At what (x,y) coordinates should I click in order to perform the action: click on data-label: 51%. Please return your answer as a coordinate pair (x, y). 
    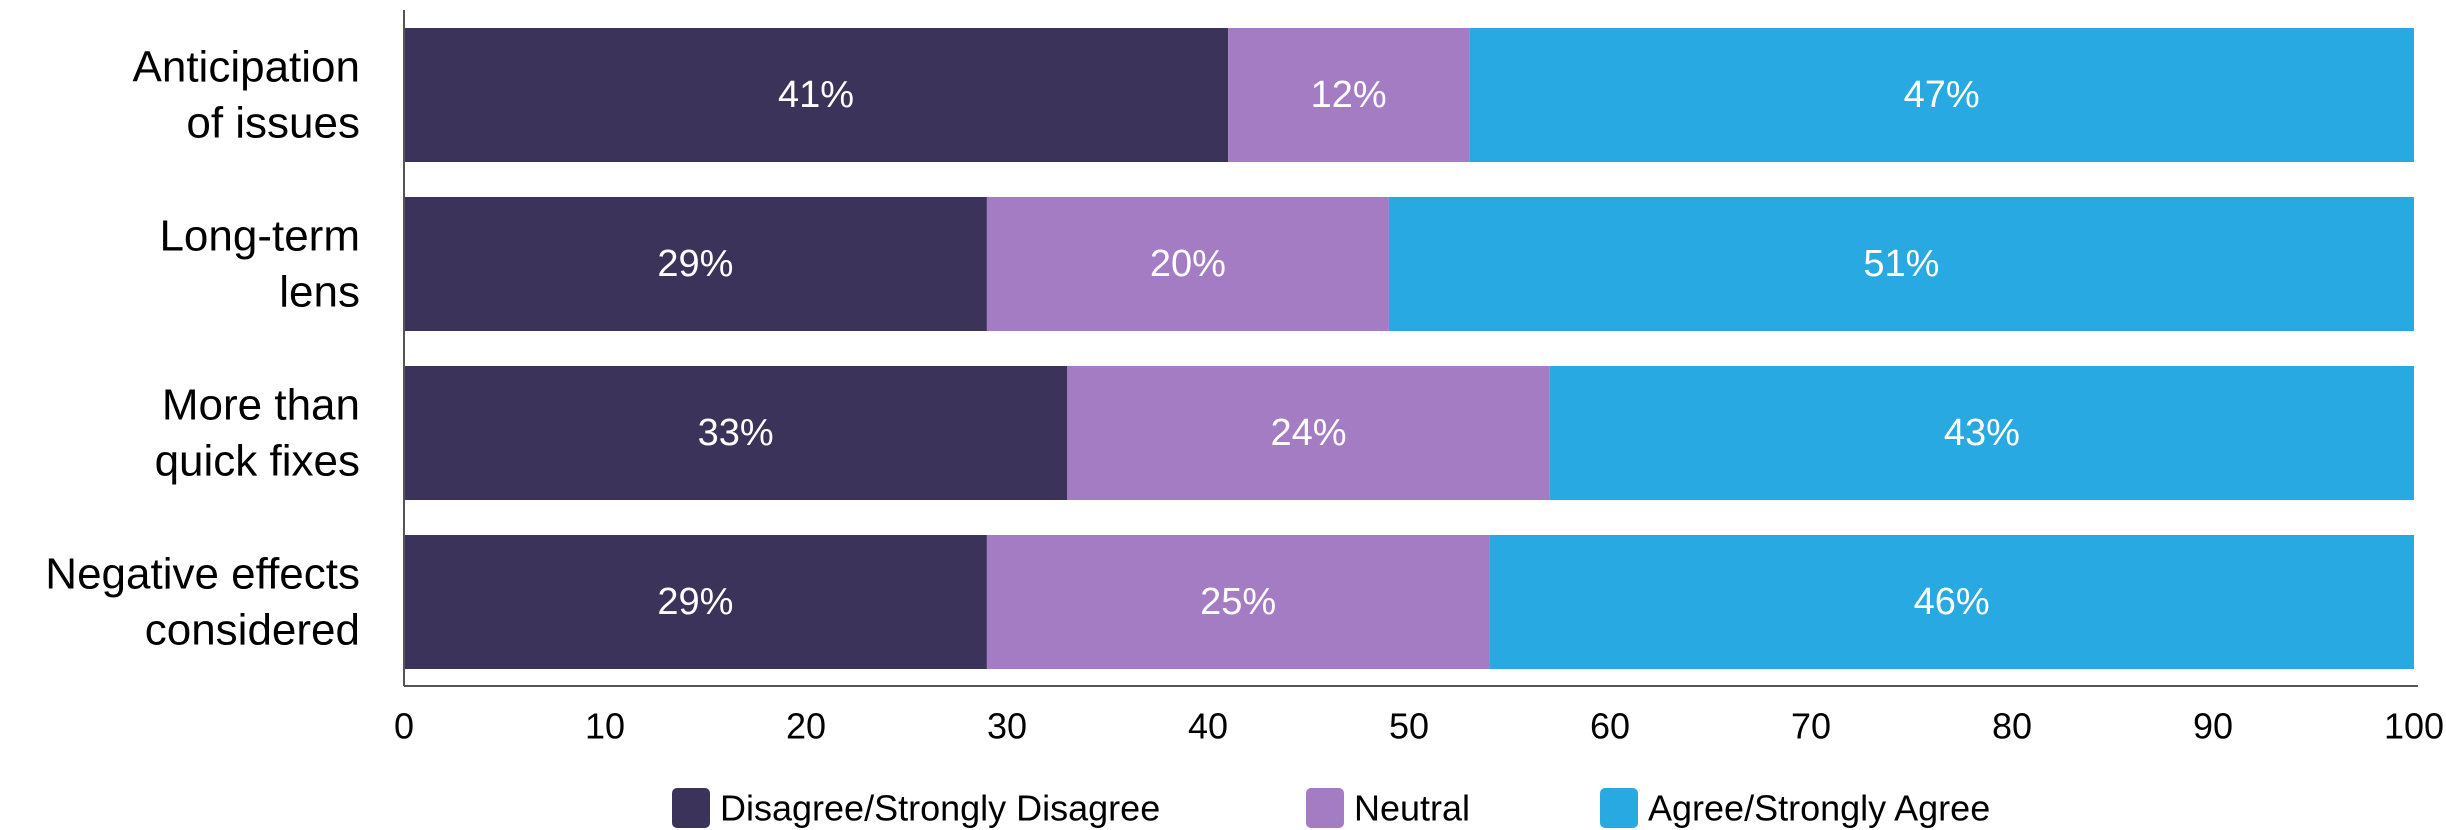
    Looking at the image, I should click on (1901, 264).